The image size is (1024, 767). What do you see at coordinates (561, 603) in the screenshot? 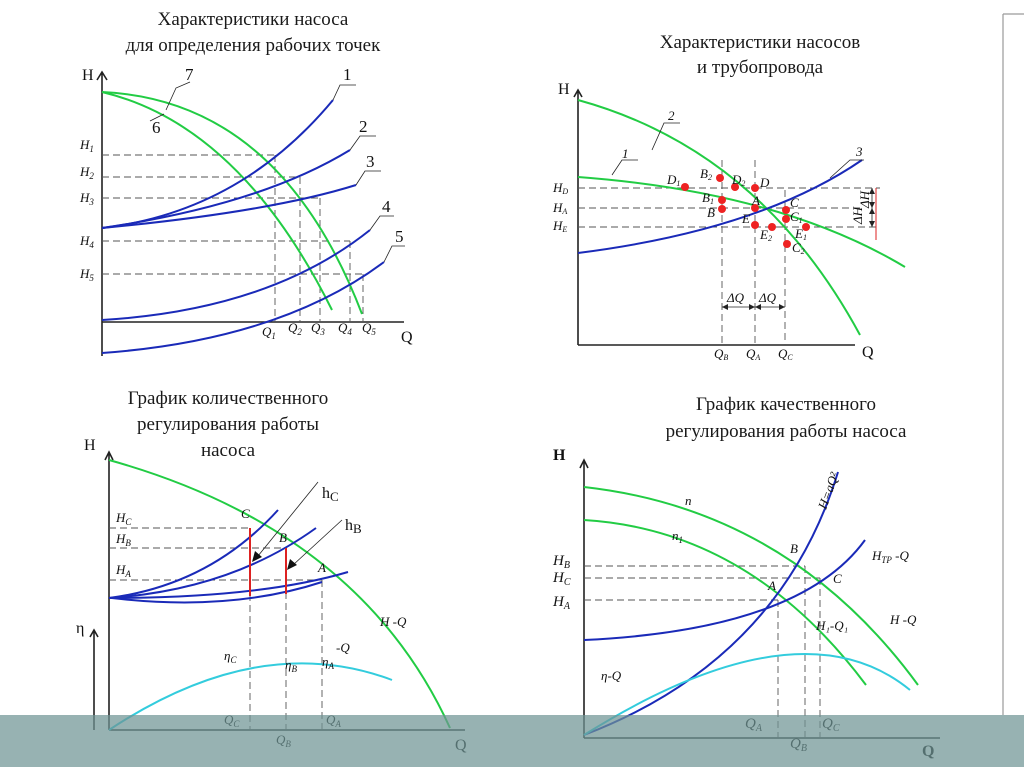
I see `br-h-a: HA` at bounding box center [561, 603].